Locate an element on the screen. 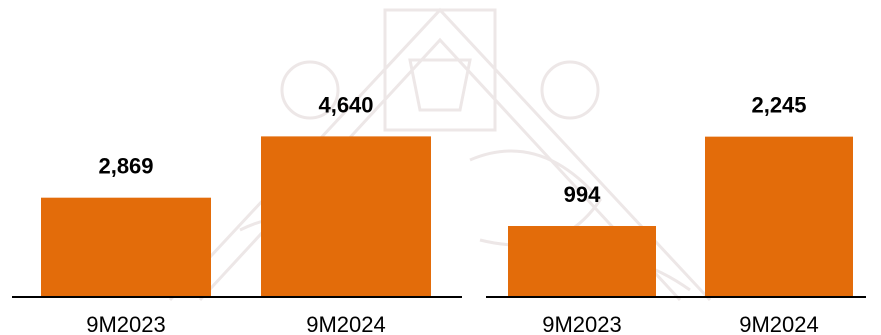  data-label: 2,245 is located at coordinates (778, 105).